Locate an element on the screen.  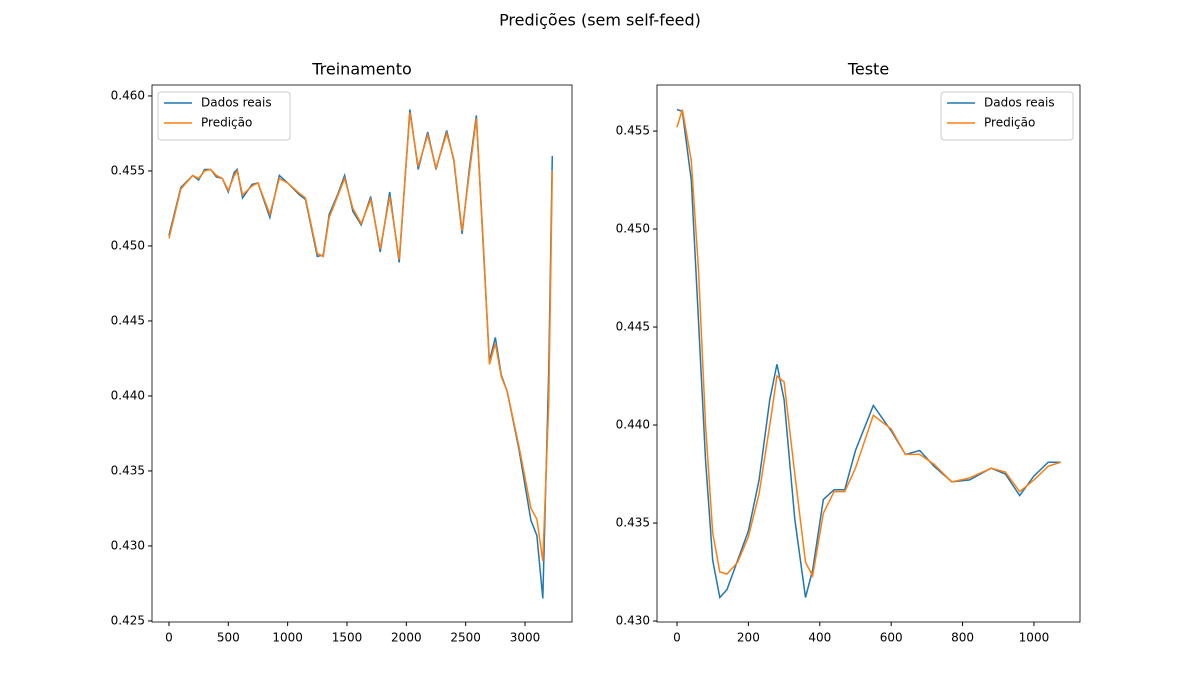
x-tick-label: 800 is located at coordinates (962, 638).